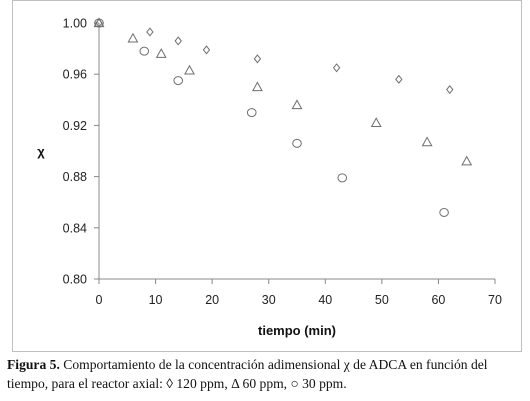  I want to click on y-tick-label: 0.92, so click(75, 126).